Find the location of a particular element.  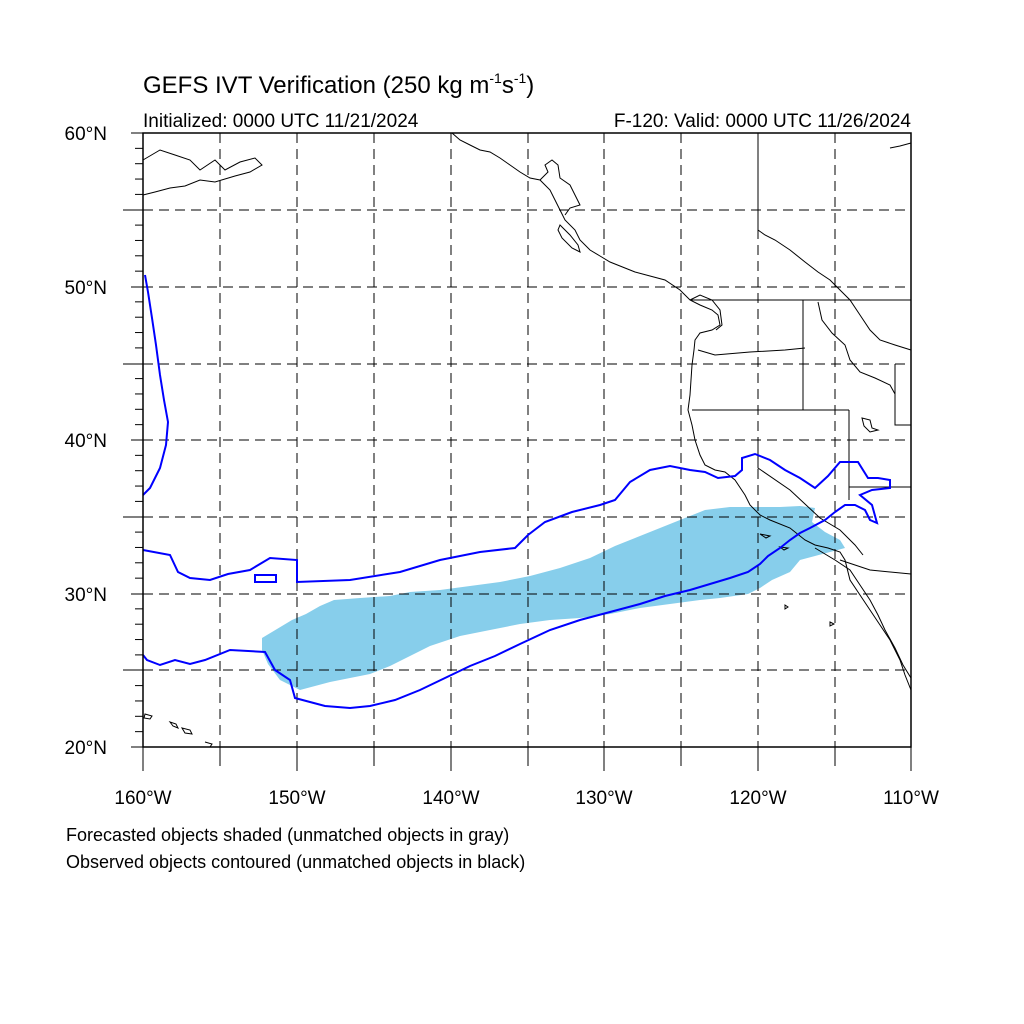

lon-label-110w: 110°W is located at coordinates (911, 798).